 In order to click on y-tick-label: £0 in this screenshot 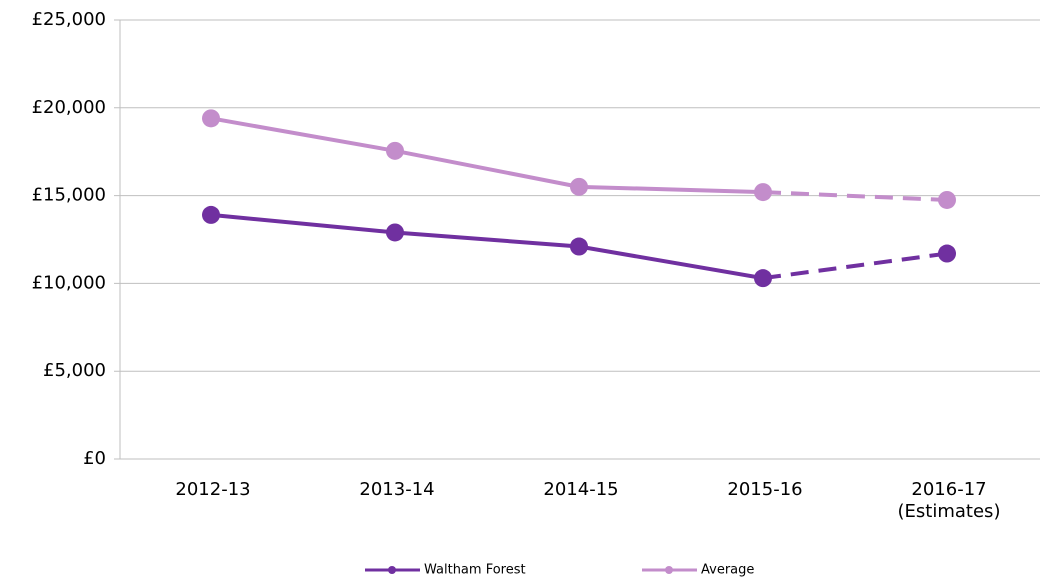, I will do `click(94, 458)`.